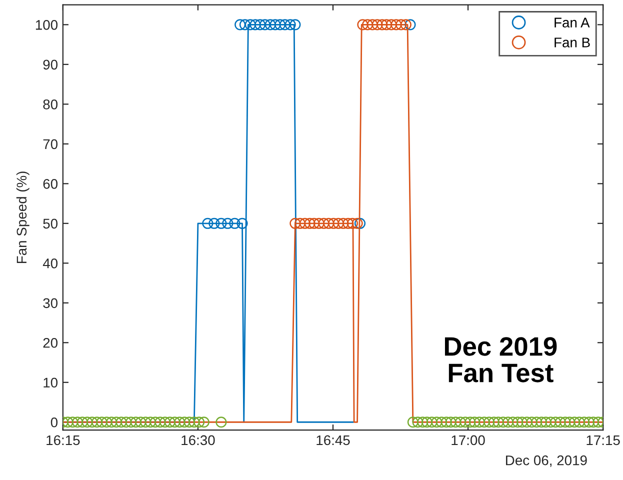 This screenshot has width=623, height=480. I want to click on x-tick-label: 17:00, so click(468, 440).